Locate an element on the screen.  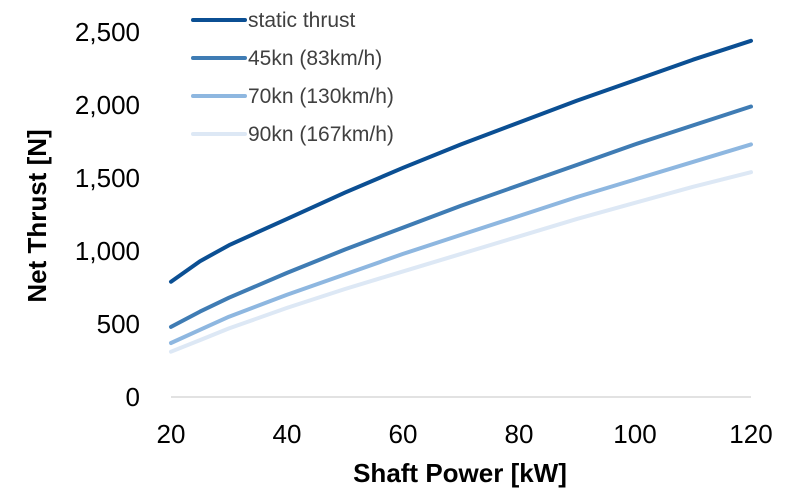
y-tick-label: 1,000 is located at coordinates (107, 251).